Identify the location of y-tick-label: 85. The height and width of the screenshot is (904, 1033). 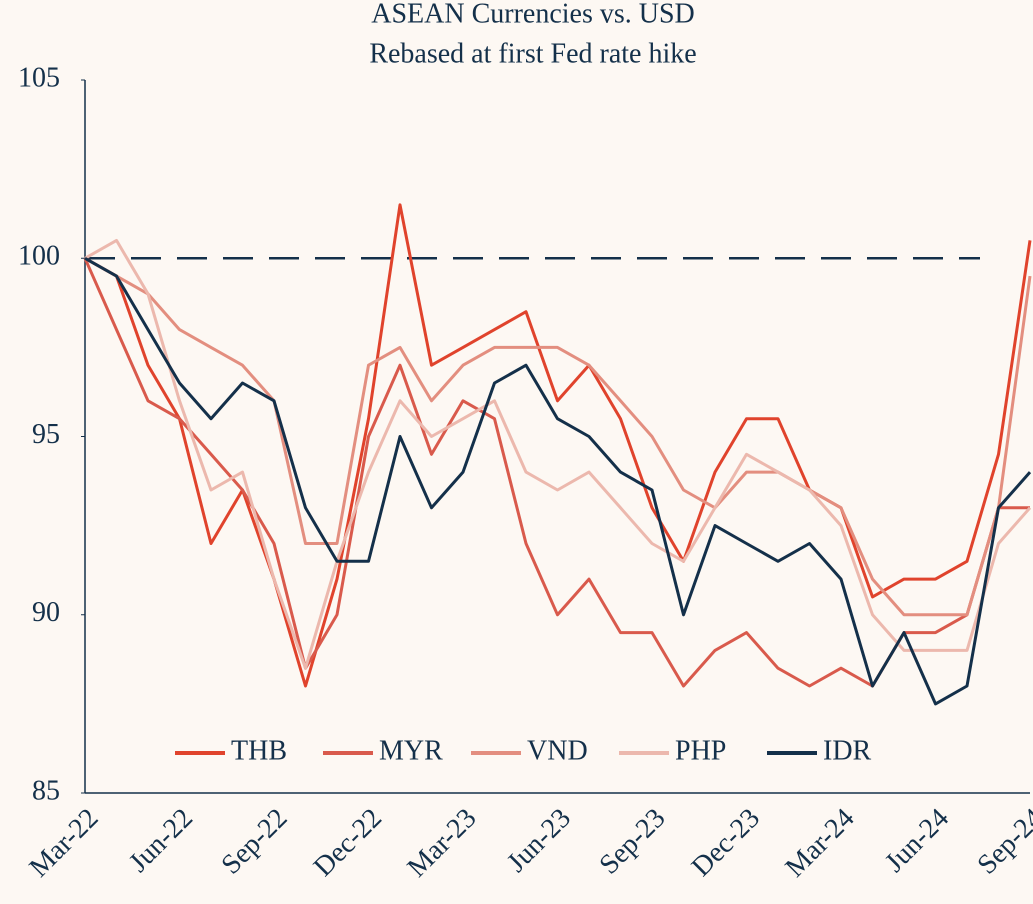
(46, 790).